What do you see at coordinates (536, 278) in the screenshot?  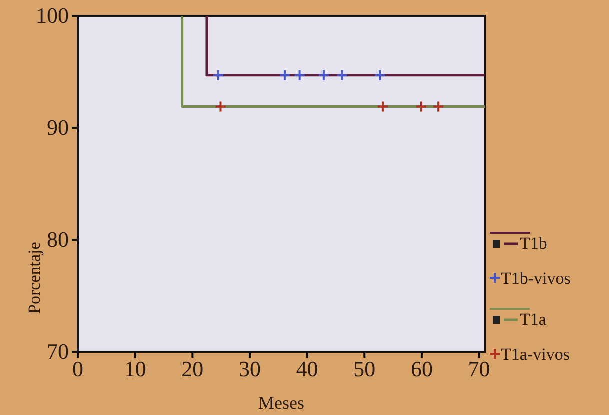 I see `legend-label: T1b-vivos` at bounding box center [536, 278].